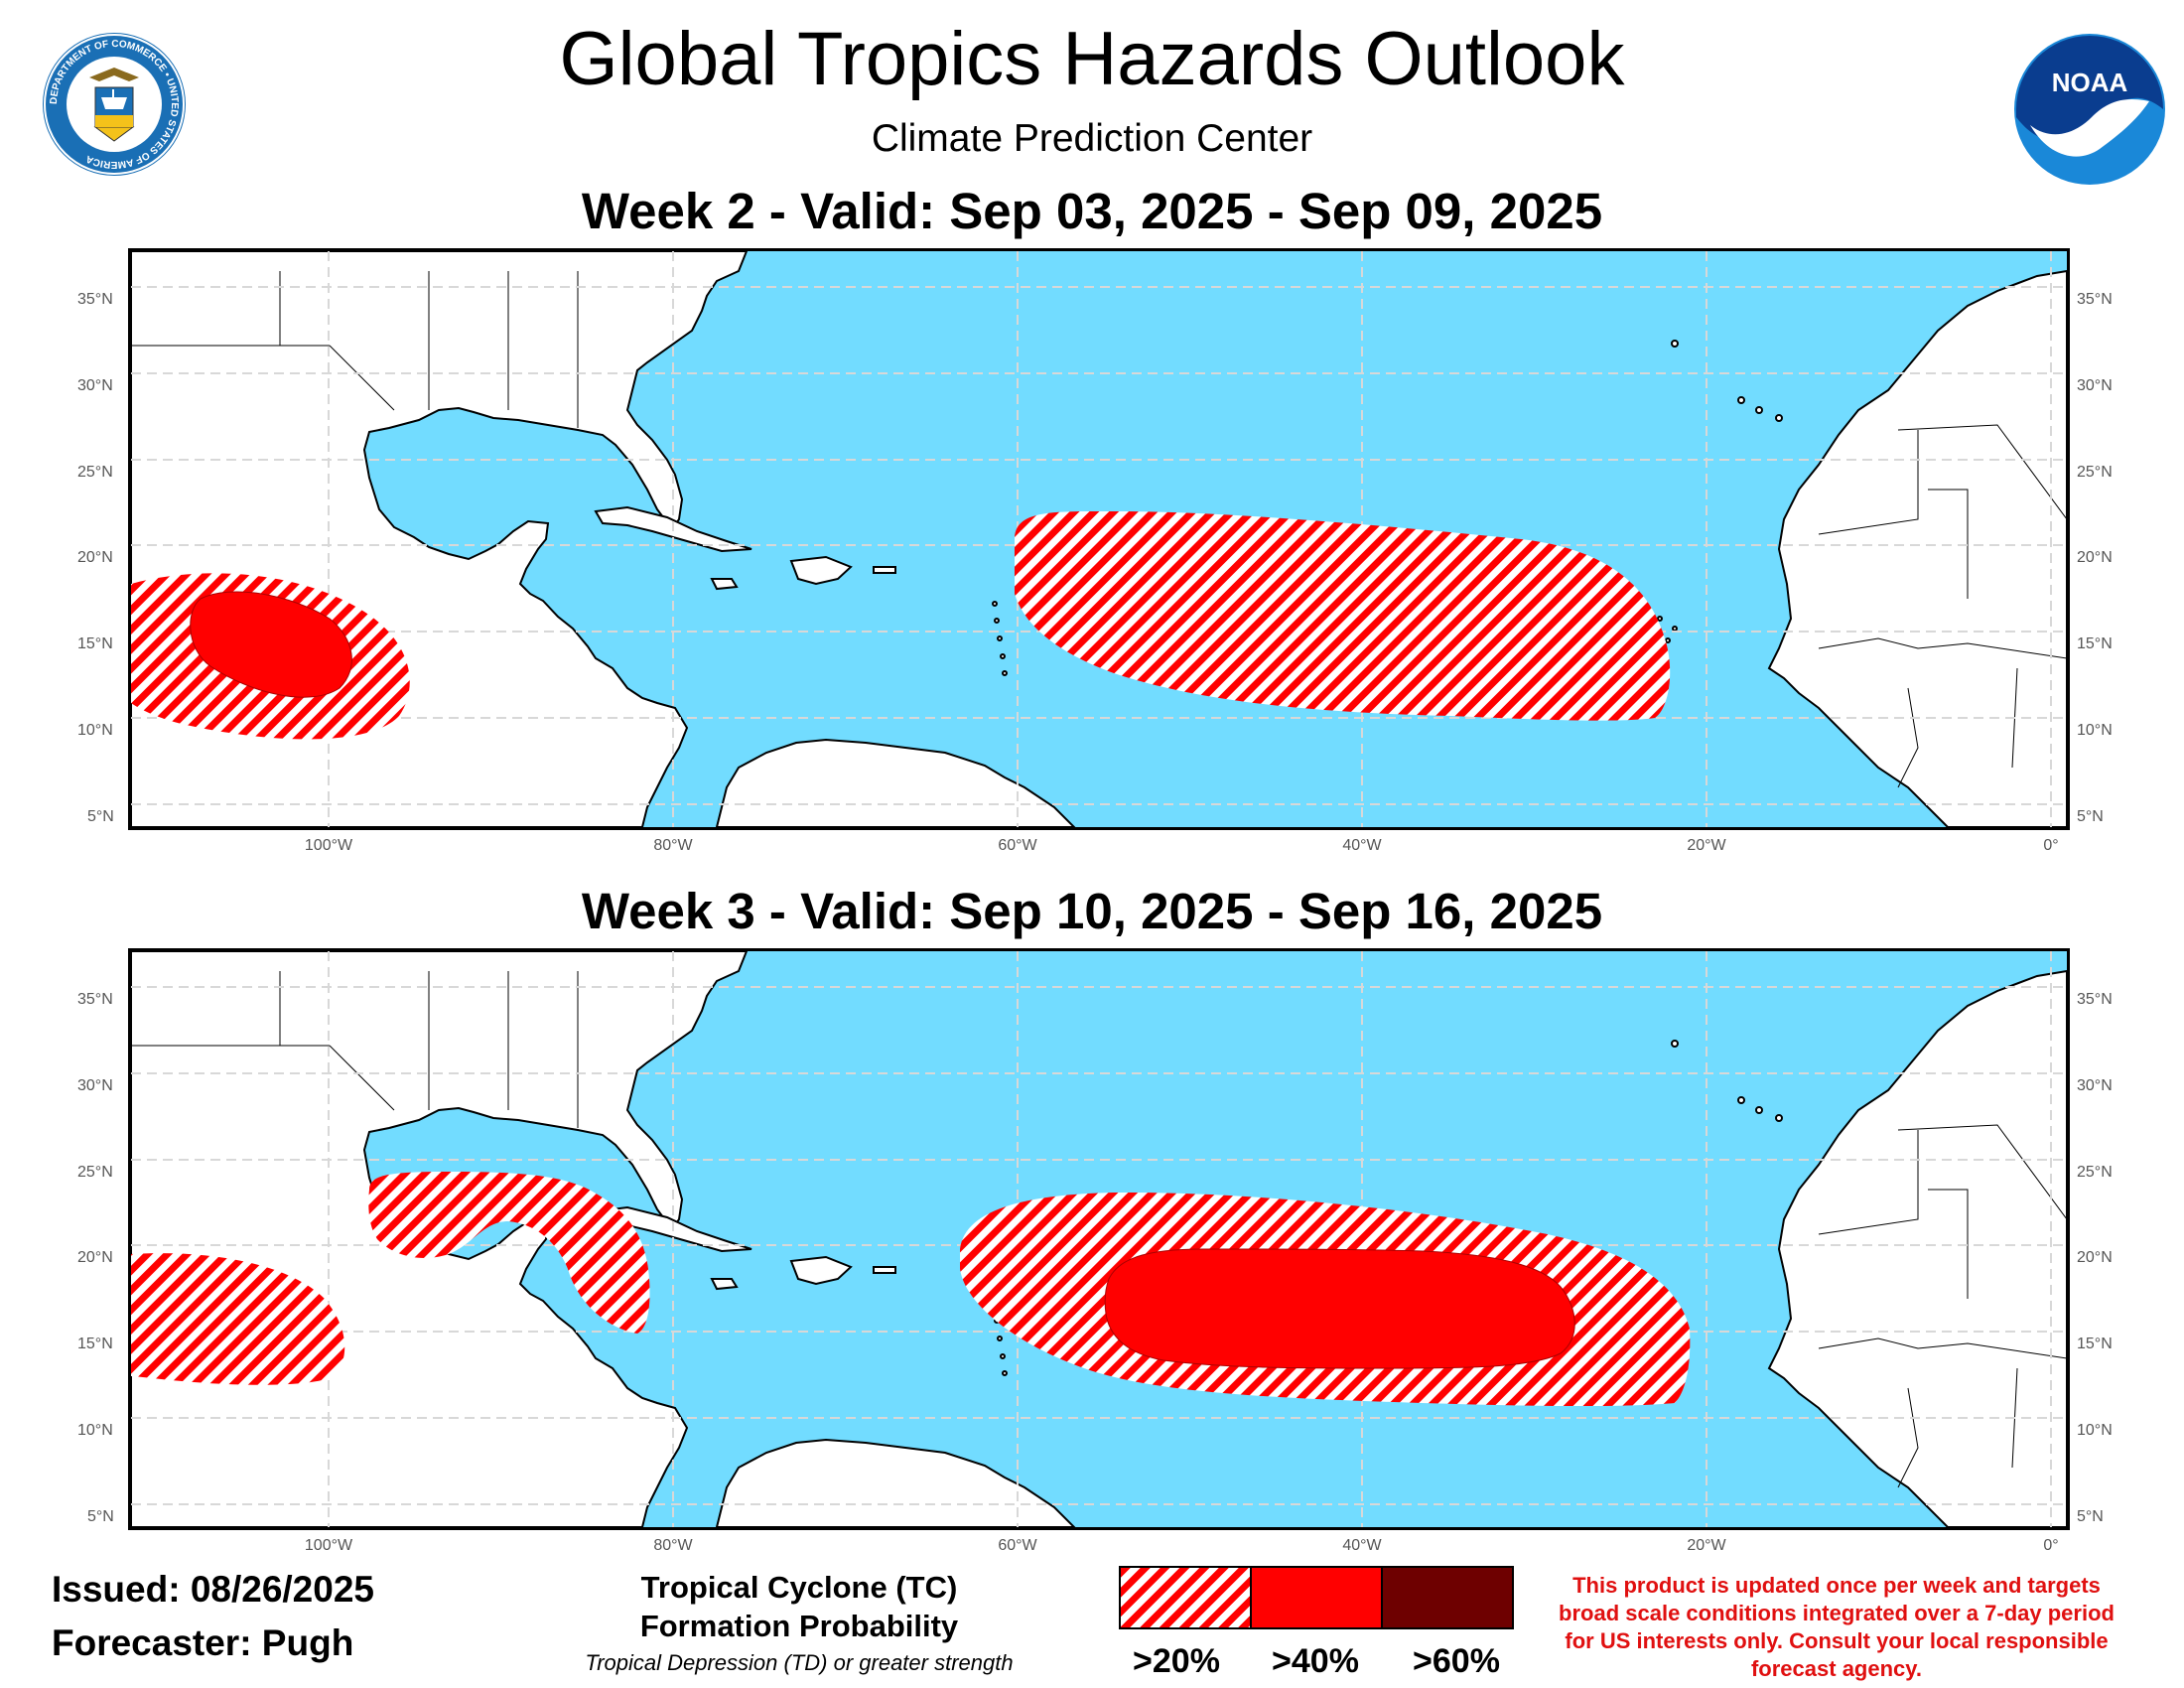 Image resolution: width=2184 pixels, height=1688 pixels. I want to click on land-north-america, so click(440, 539).